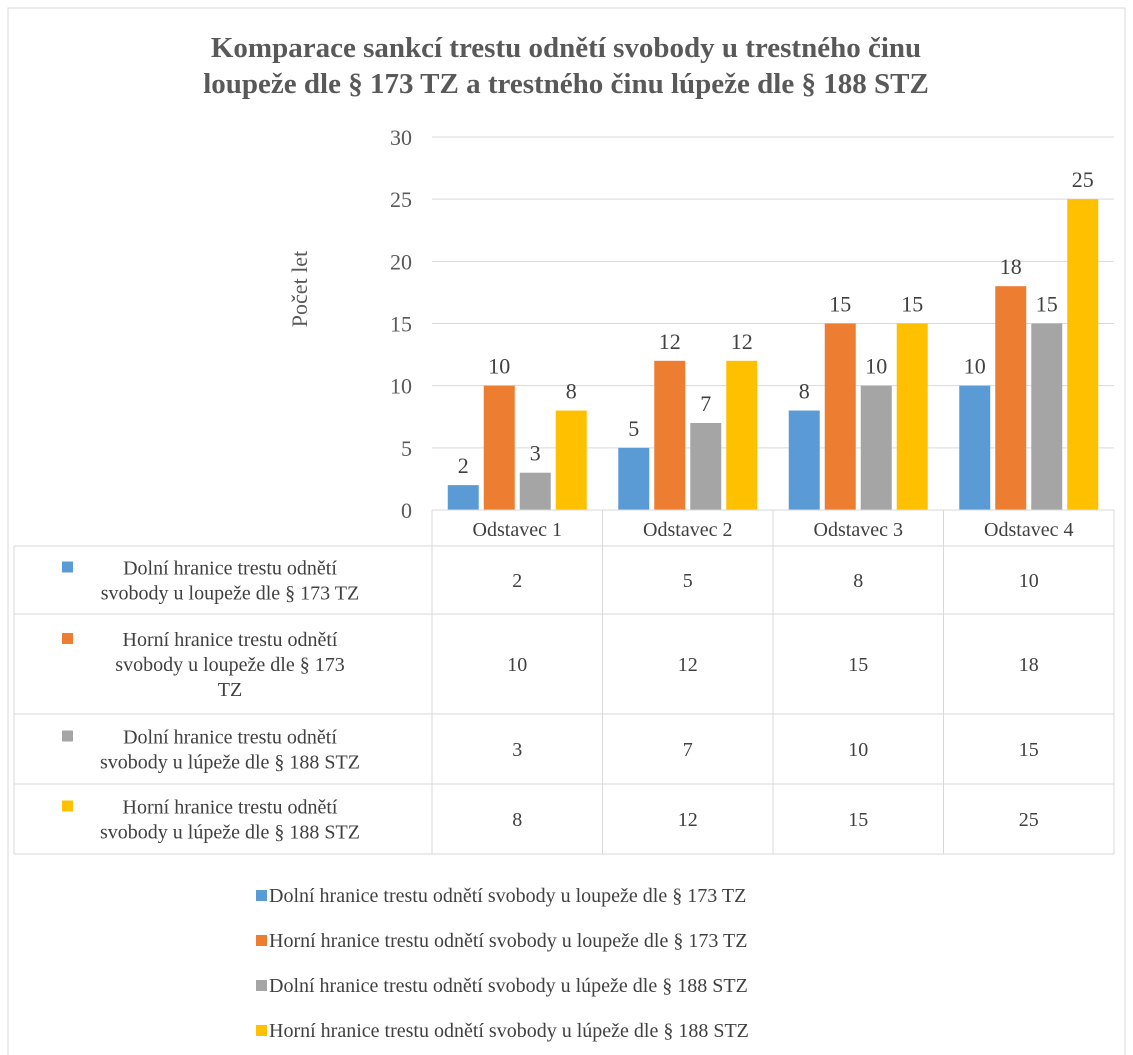  I want to click on data-label: 3, so click(535, 453).